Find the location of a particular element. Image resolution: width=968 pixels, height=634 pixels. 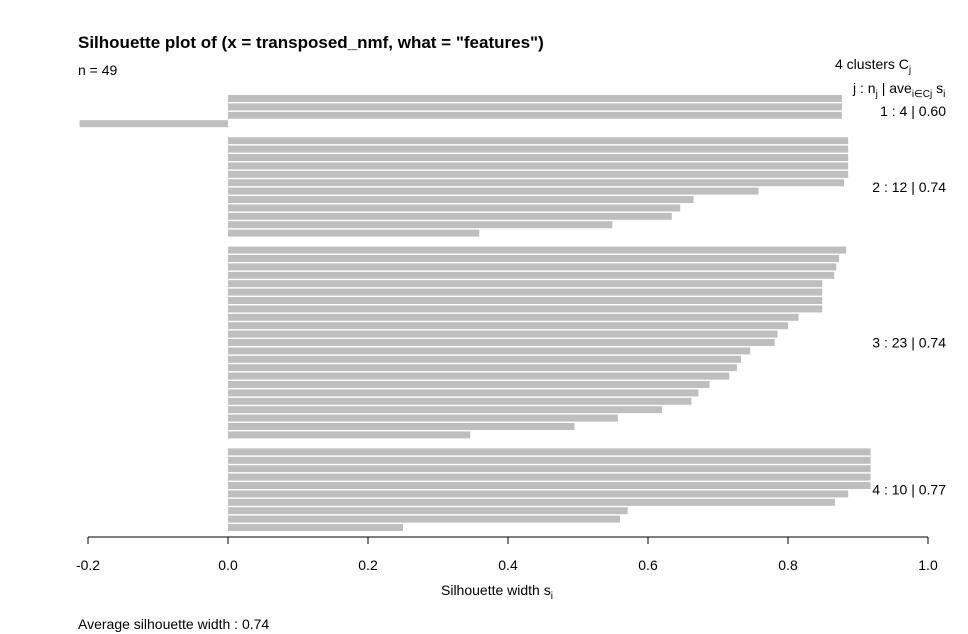

legend-subheader: j : nj | avei∈Cj si is located at coordinates (898, 90).